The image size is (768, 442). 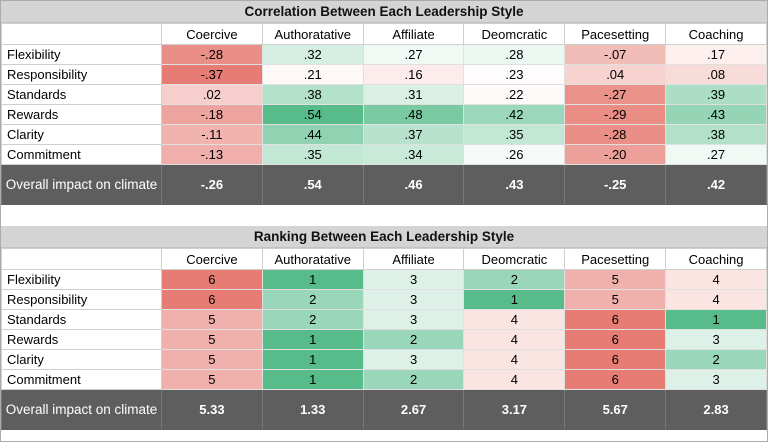 What do you see at coordinates (413, 409) in the screenshot?
I see `overall-value-cell: 2.67` at bounding box center [413, 409].